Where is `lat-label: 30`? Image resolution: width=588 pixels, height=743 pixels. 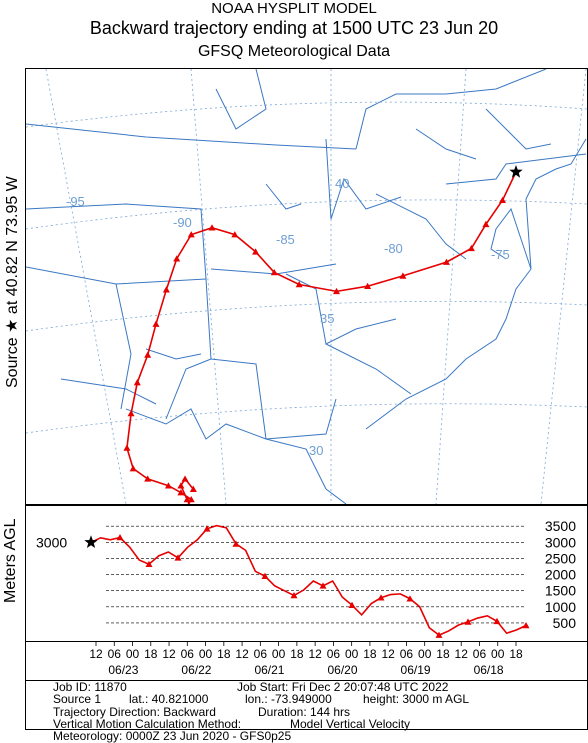 lat-label: 30 is located at coordinates (316, 450).